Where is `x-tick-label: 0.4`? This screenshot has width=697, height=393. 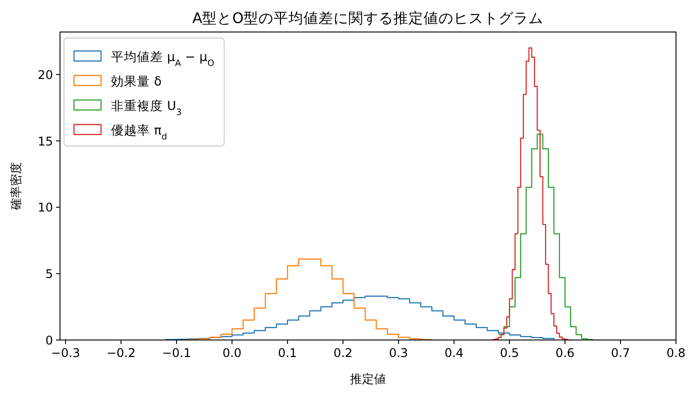
x-tick-label: 0.4 is located at coordinates (454, 353).